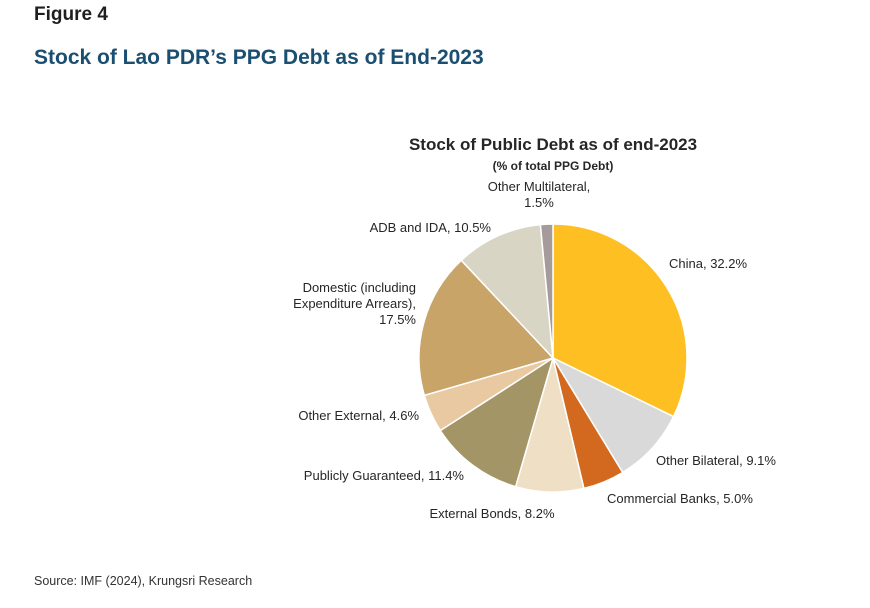 Image resolution: width=870 pixels, height=608 pixels. Describe the element at coordinates (507, 292) in the screenshot. I see `pie-slice-adb-and-ida` at that location.